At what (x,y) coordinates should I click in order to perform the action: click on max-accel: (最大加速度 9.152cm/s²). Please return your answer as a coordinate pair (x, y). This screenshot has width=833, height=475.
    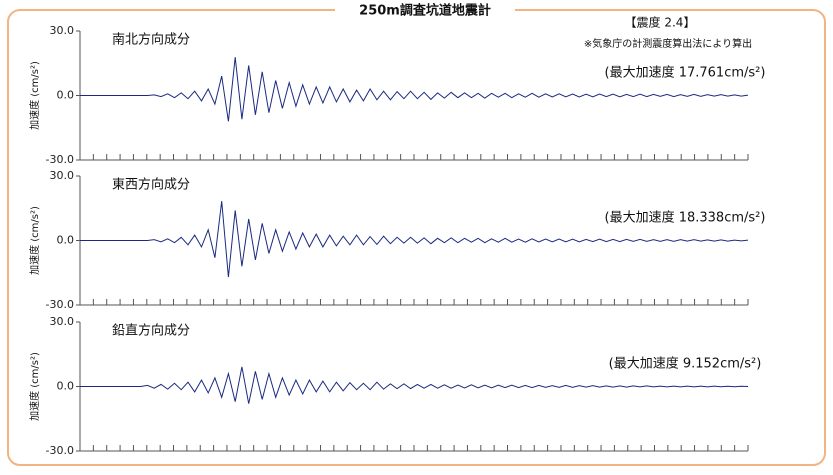
    Looking at the image, I should click on (685, 364).